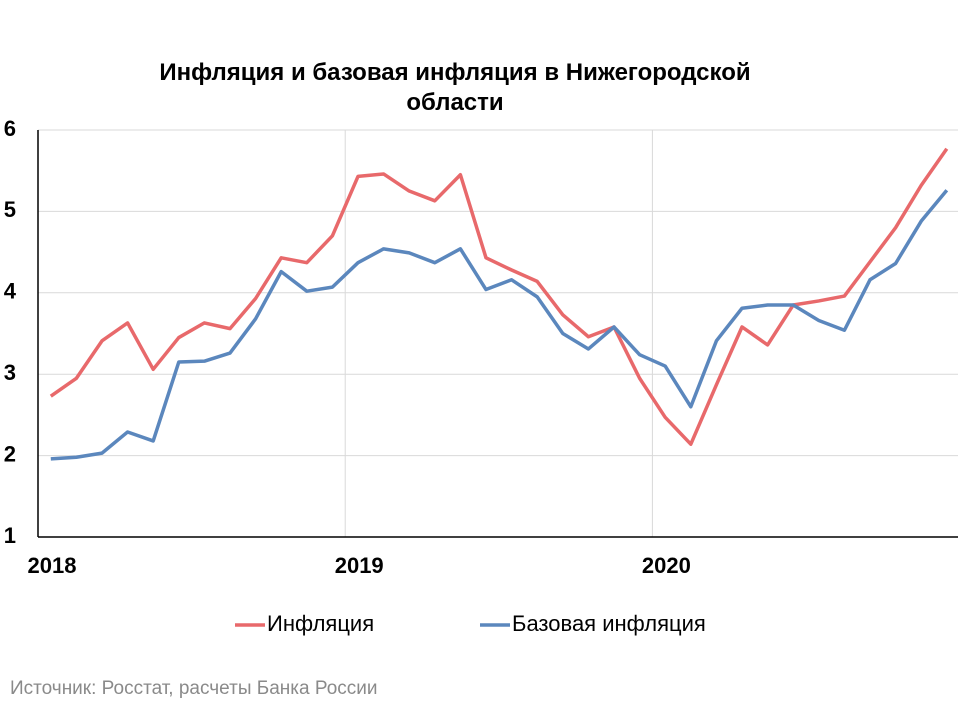  I want to click on legend-label: Базовая инфляция, so click(609, 623).